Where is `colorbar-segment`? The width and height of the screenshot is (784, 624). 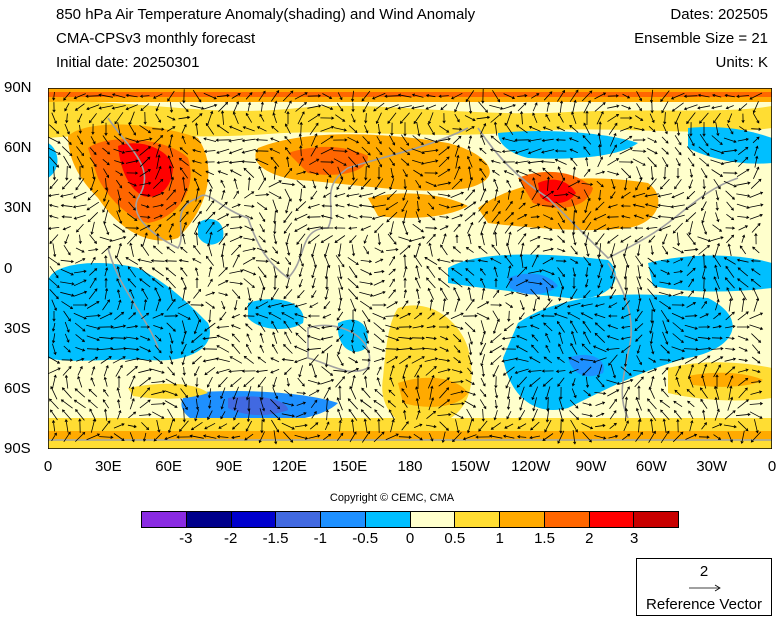
colorbar-segment is located at coordinates (433, 519).